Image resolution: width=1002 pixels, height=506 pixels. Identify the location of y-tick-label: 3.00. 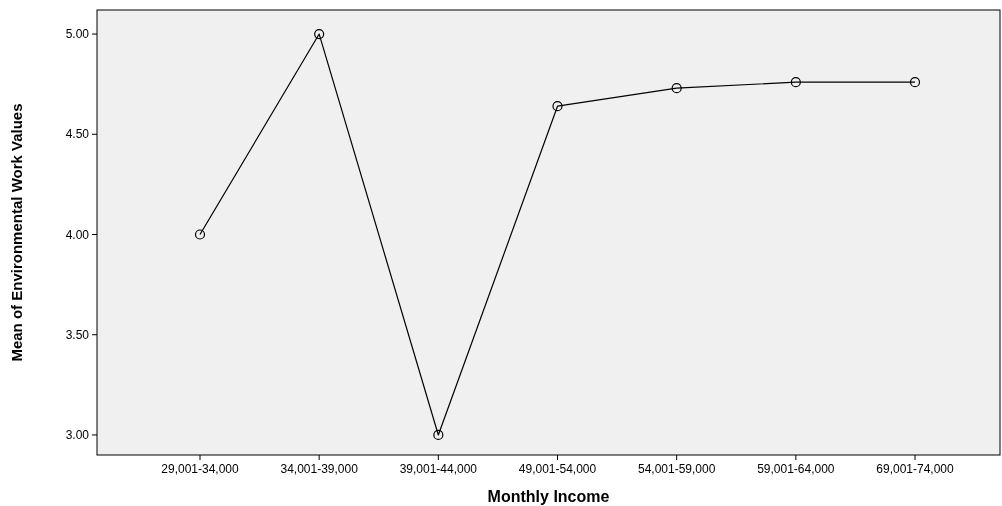
(77, 435).